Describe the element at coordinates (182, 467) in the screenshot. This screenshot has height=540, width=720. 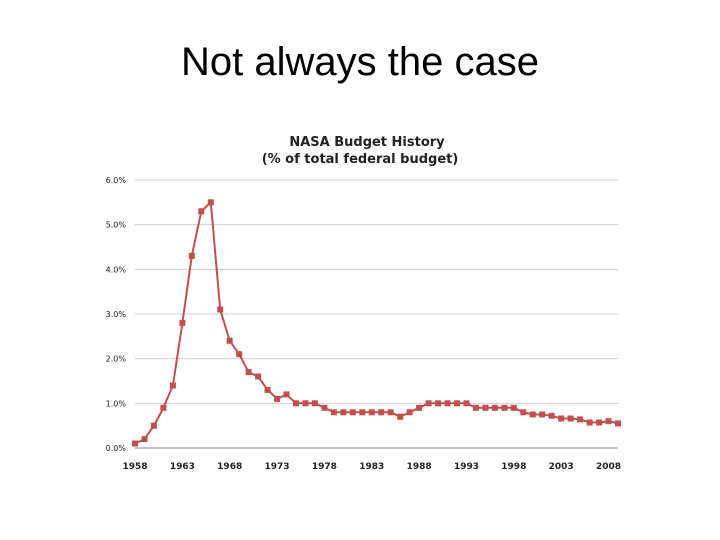
I see `x-tick-label: 1963` at that location.